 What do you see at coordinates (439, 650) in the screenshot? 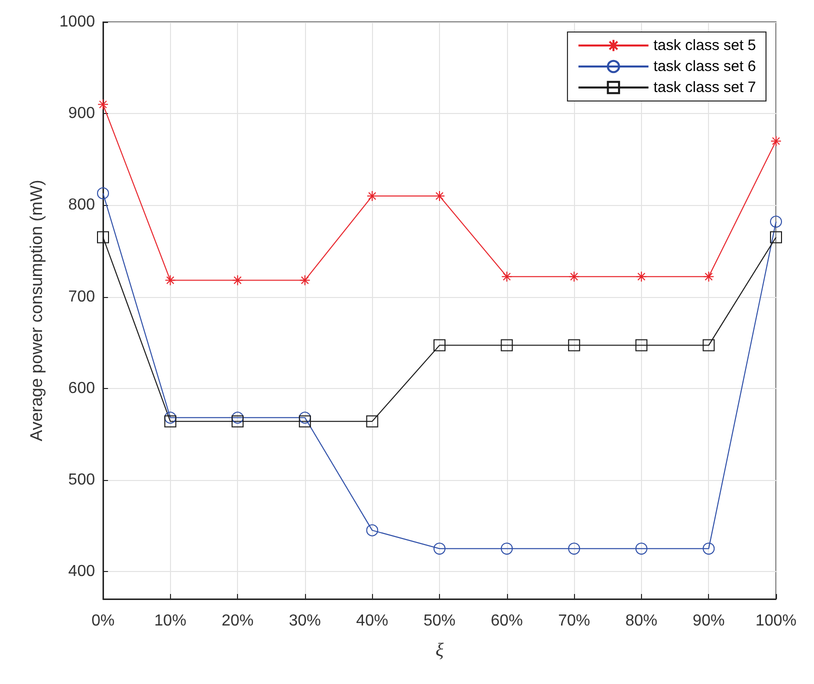
I see `x-axis-title: ξ` at bounding box center [439, 650].